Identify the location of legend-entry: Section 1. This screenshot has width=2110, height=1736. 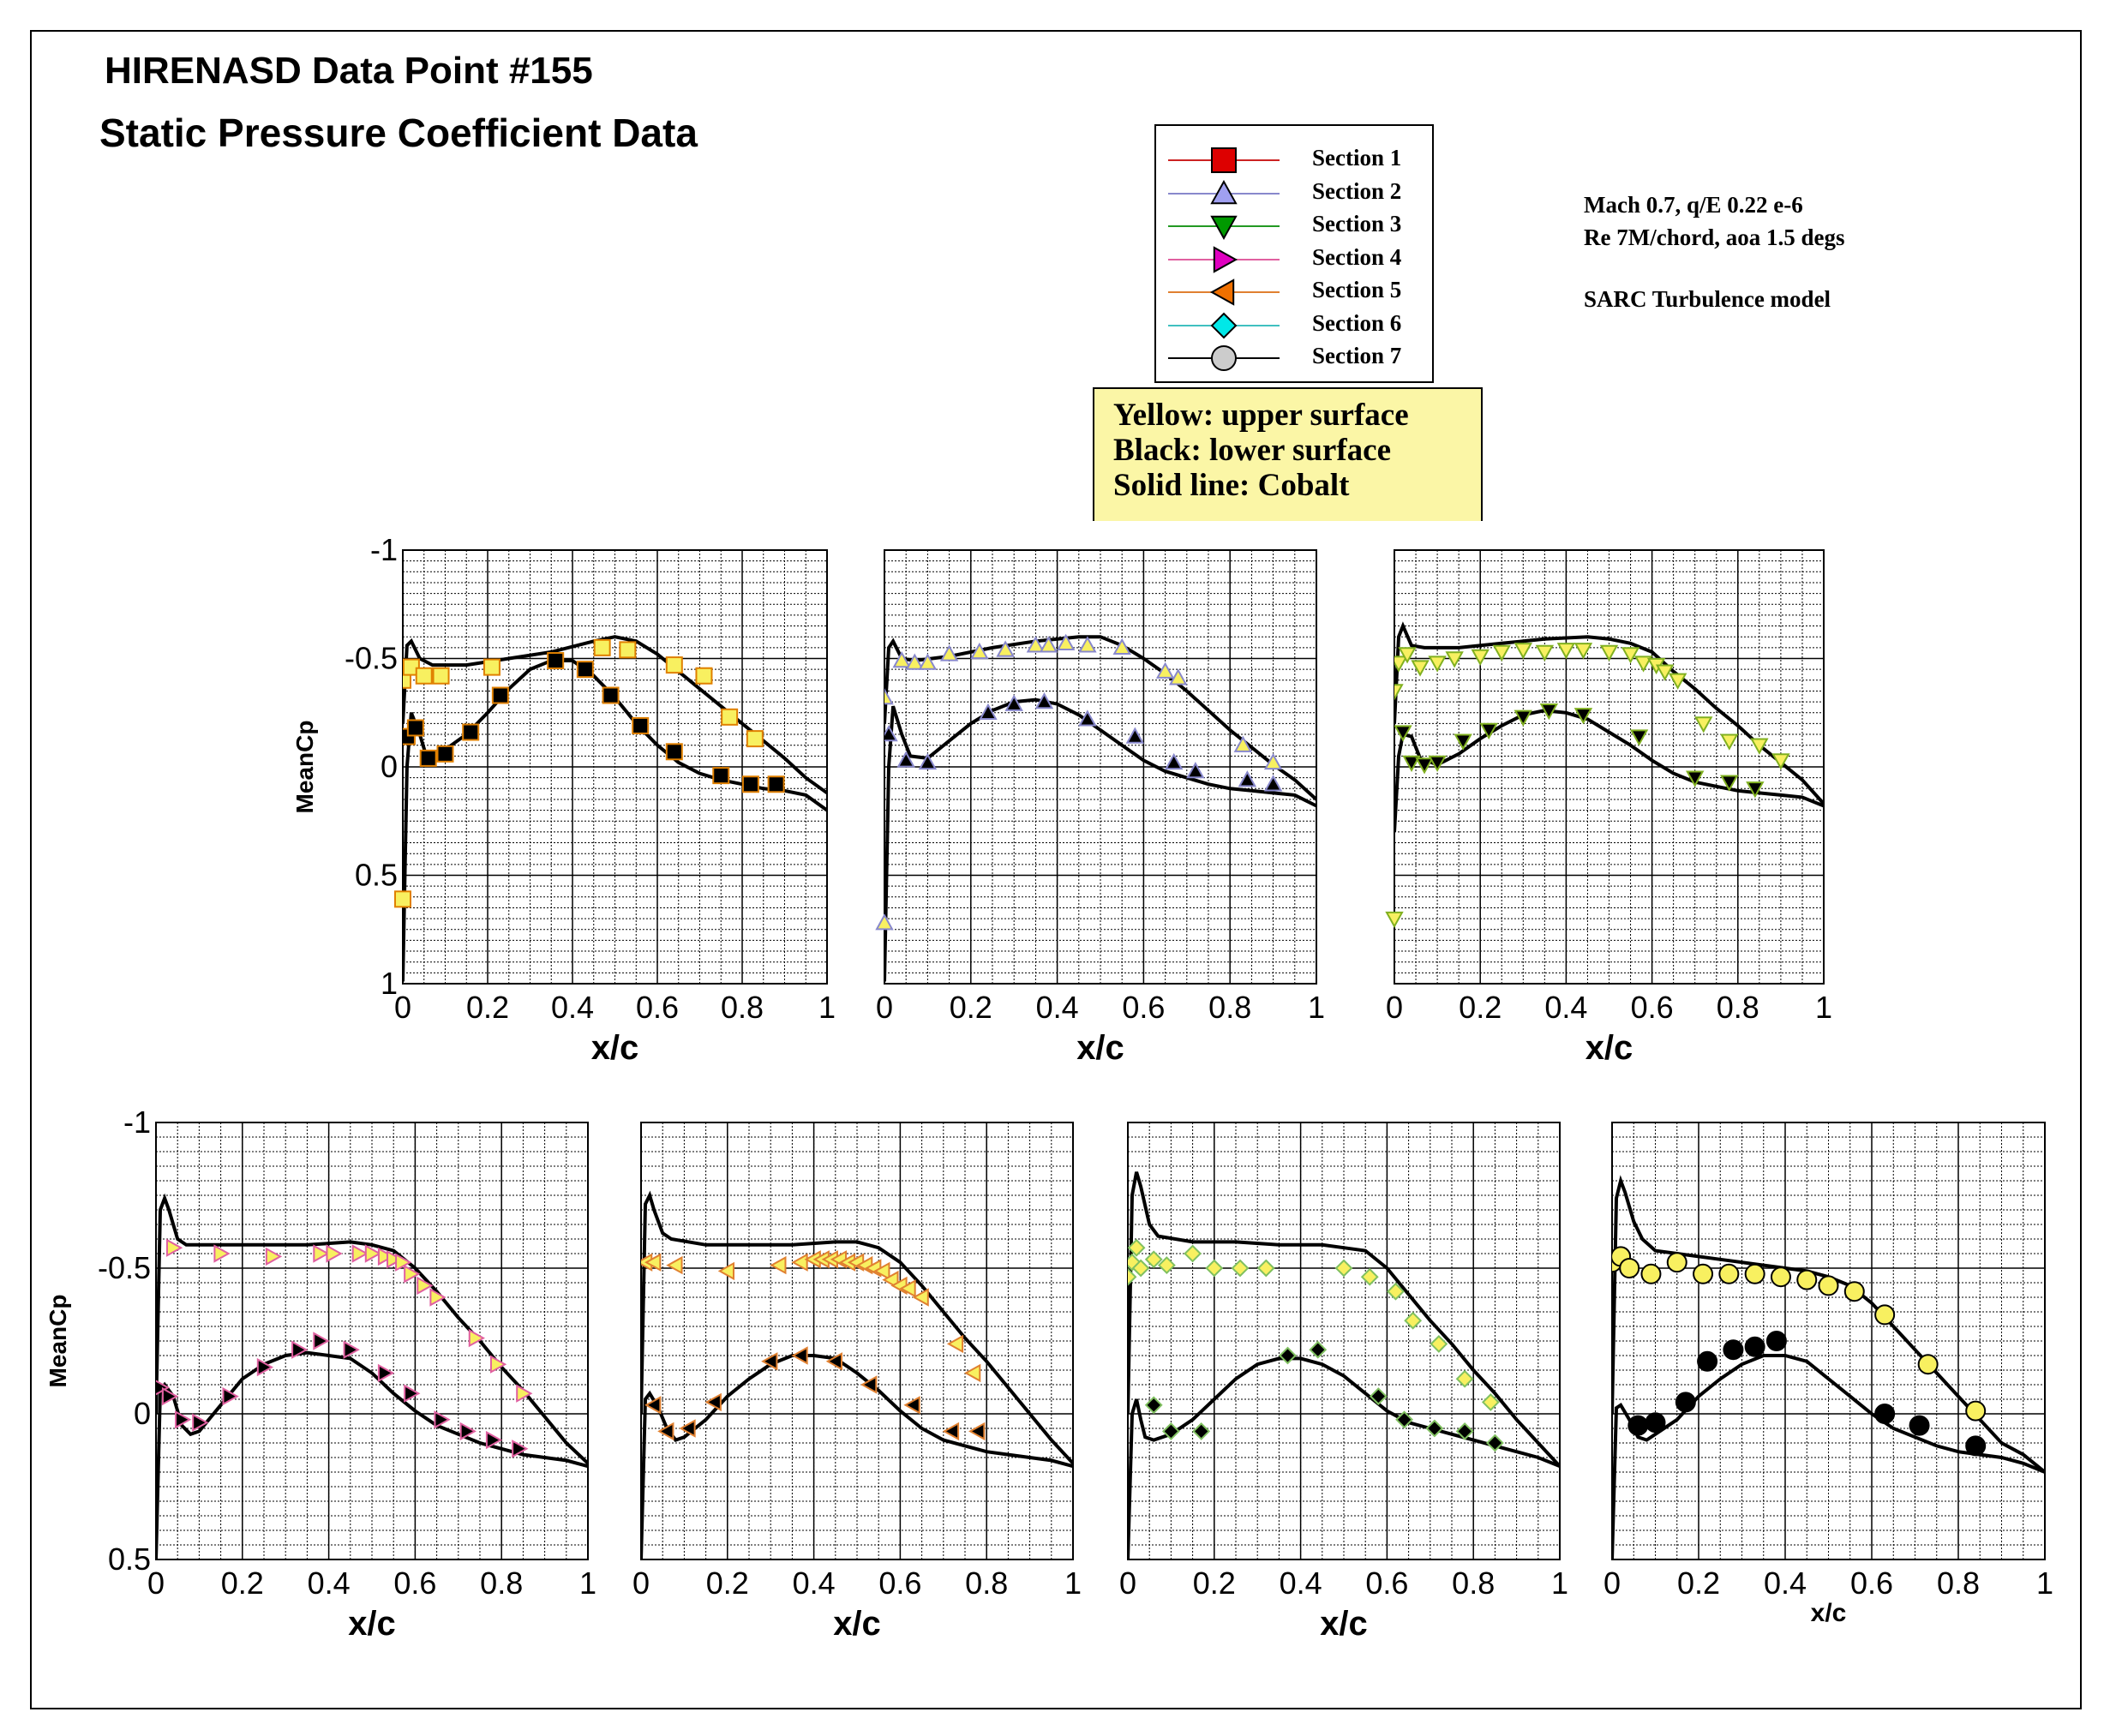
(1294, 159).